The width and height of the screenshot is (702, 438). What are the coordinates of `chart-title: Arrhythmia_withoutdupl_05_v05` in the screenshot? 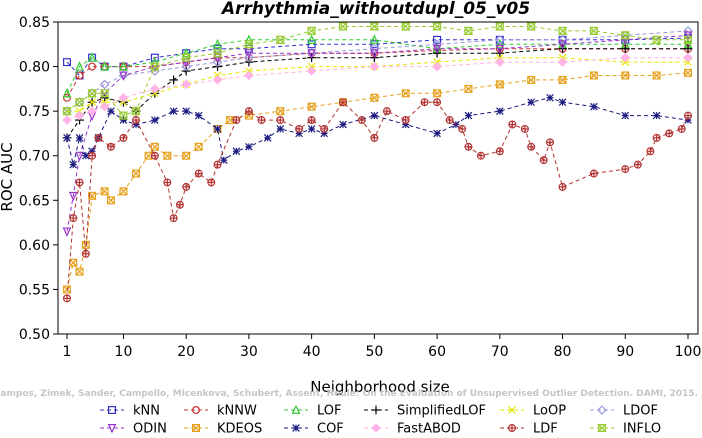 It's located at (375, 9).